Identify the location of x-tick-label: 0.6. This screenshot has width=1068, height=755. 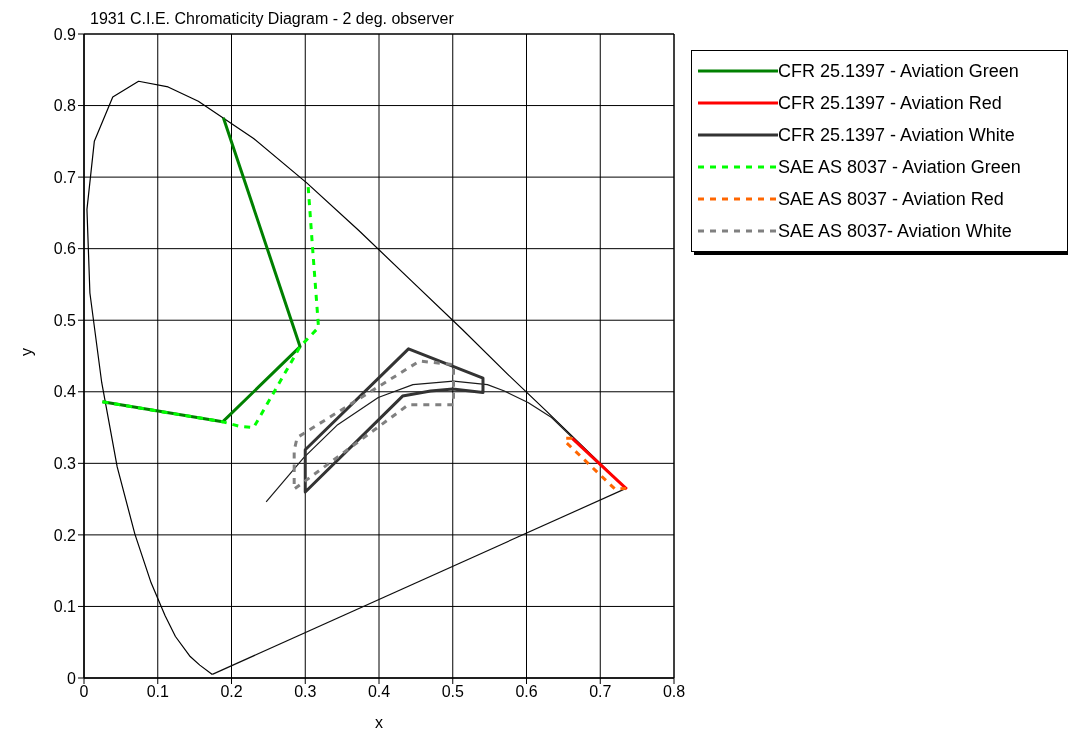
(526, 692).